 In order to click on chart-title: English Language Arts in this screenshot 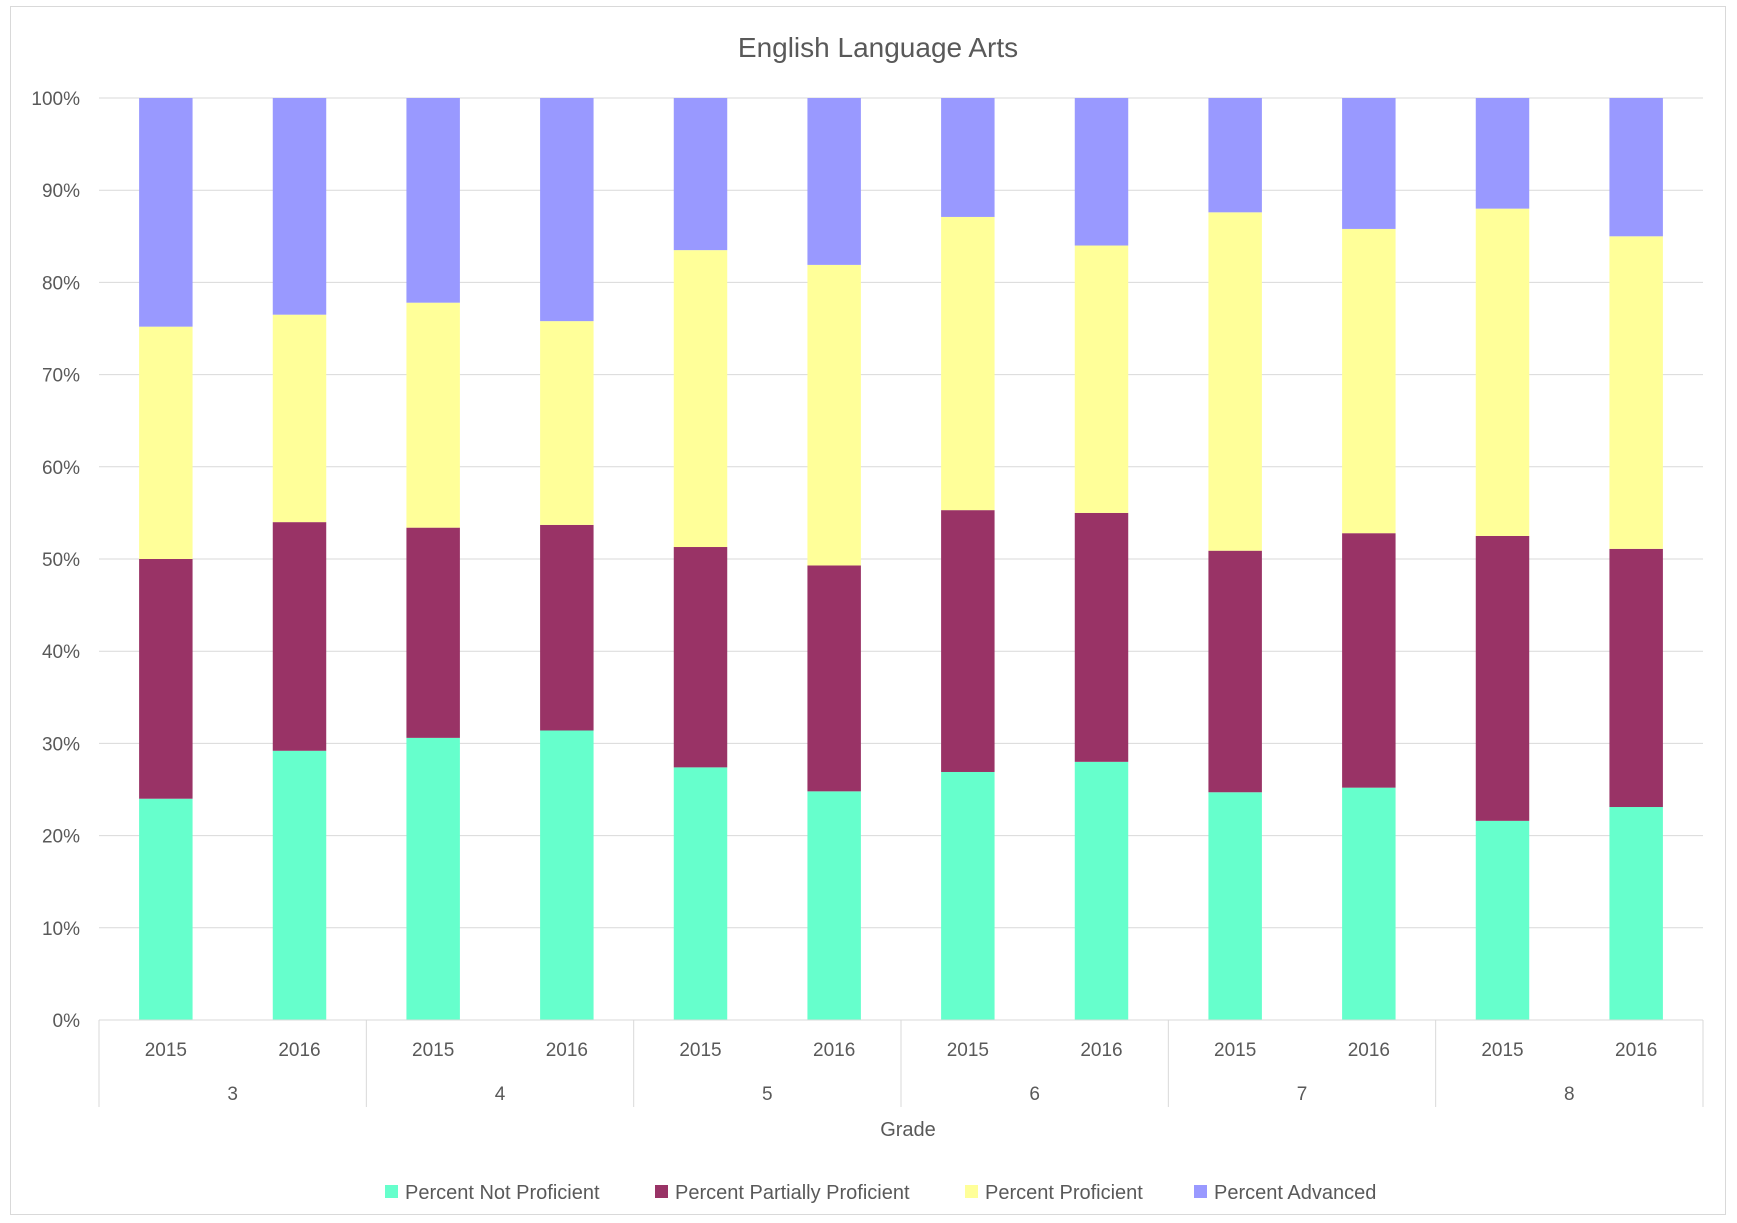, I will do `click(878, 47)`.